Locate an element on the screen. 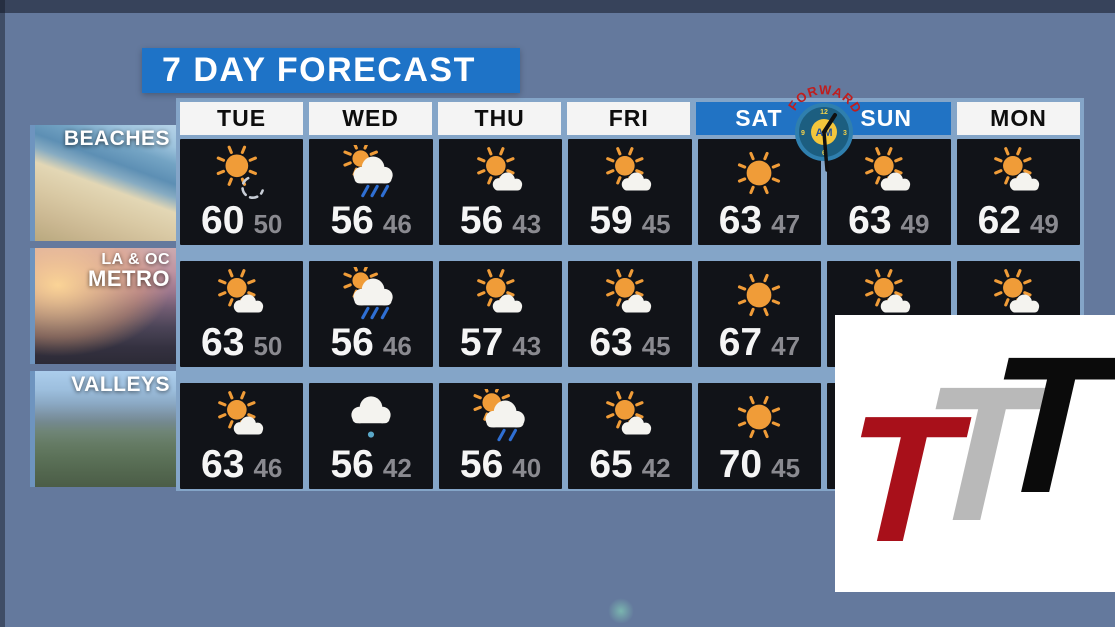  forecast-cell: 56 42 is located at coordinates (371, 436).